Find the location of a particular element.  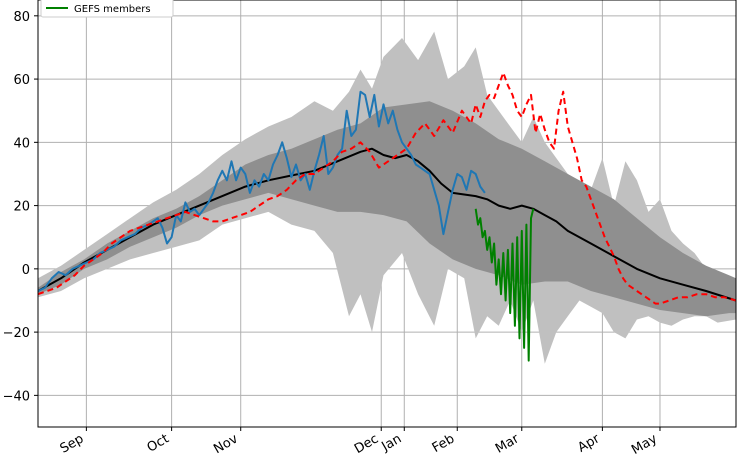

y-tick-label: 20 is located at coordinates (21, 207).